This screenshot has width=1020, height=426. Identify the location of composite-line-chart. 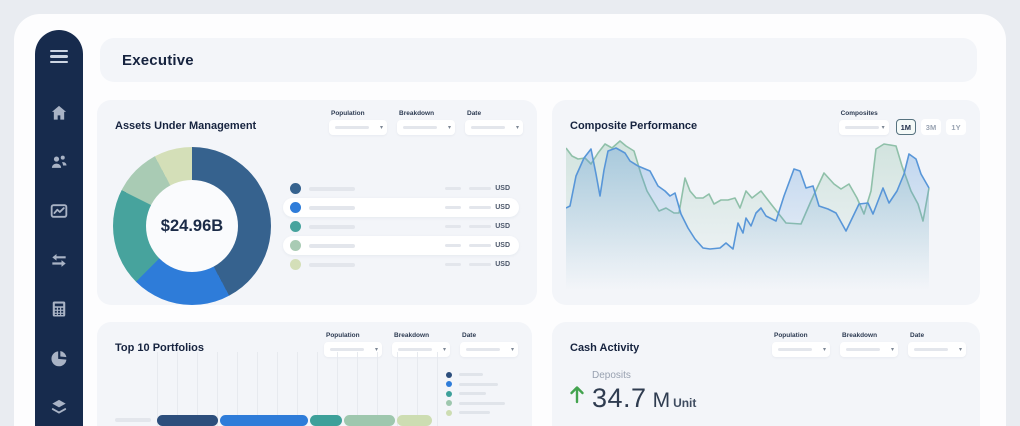
(748, 215).